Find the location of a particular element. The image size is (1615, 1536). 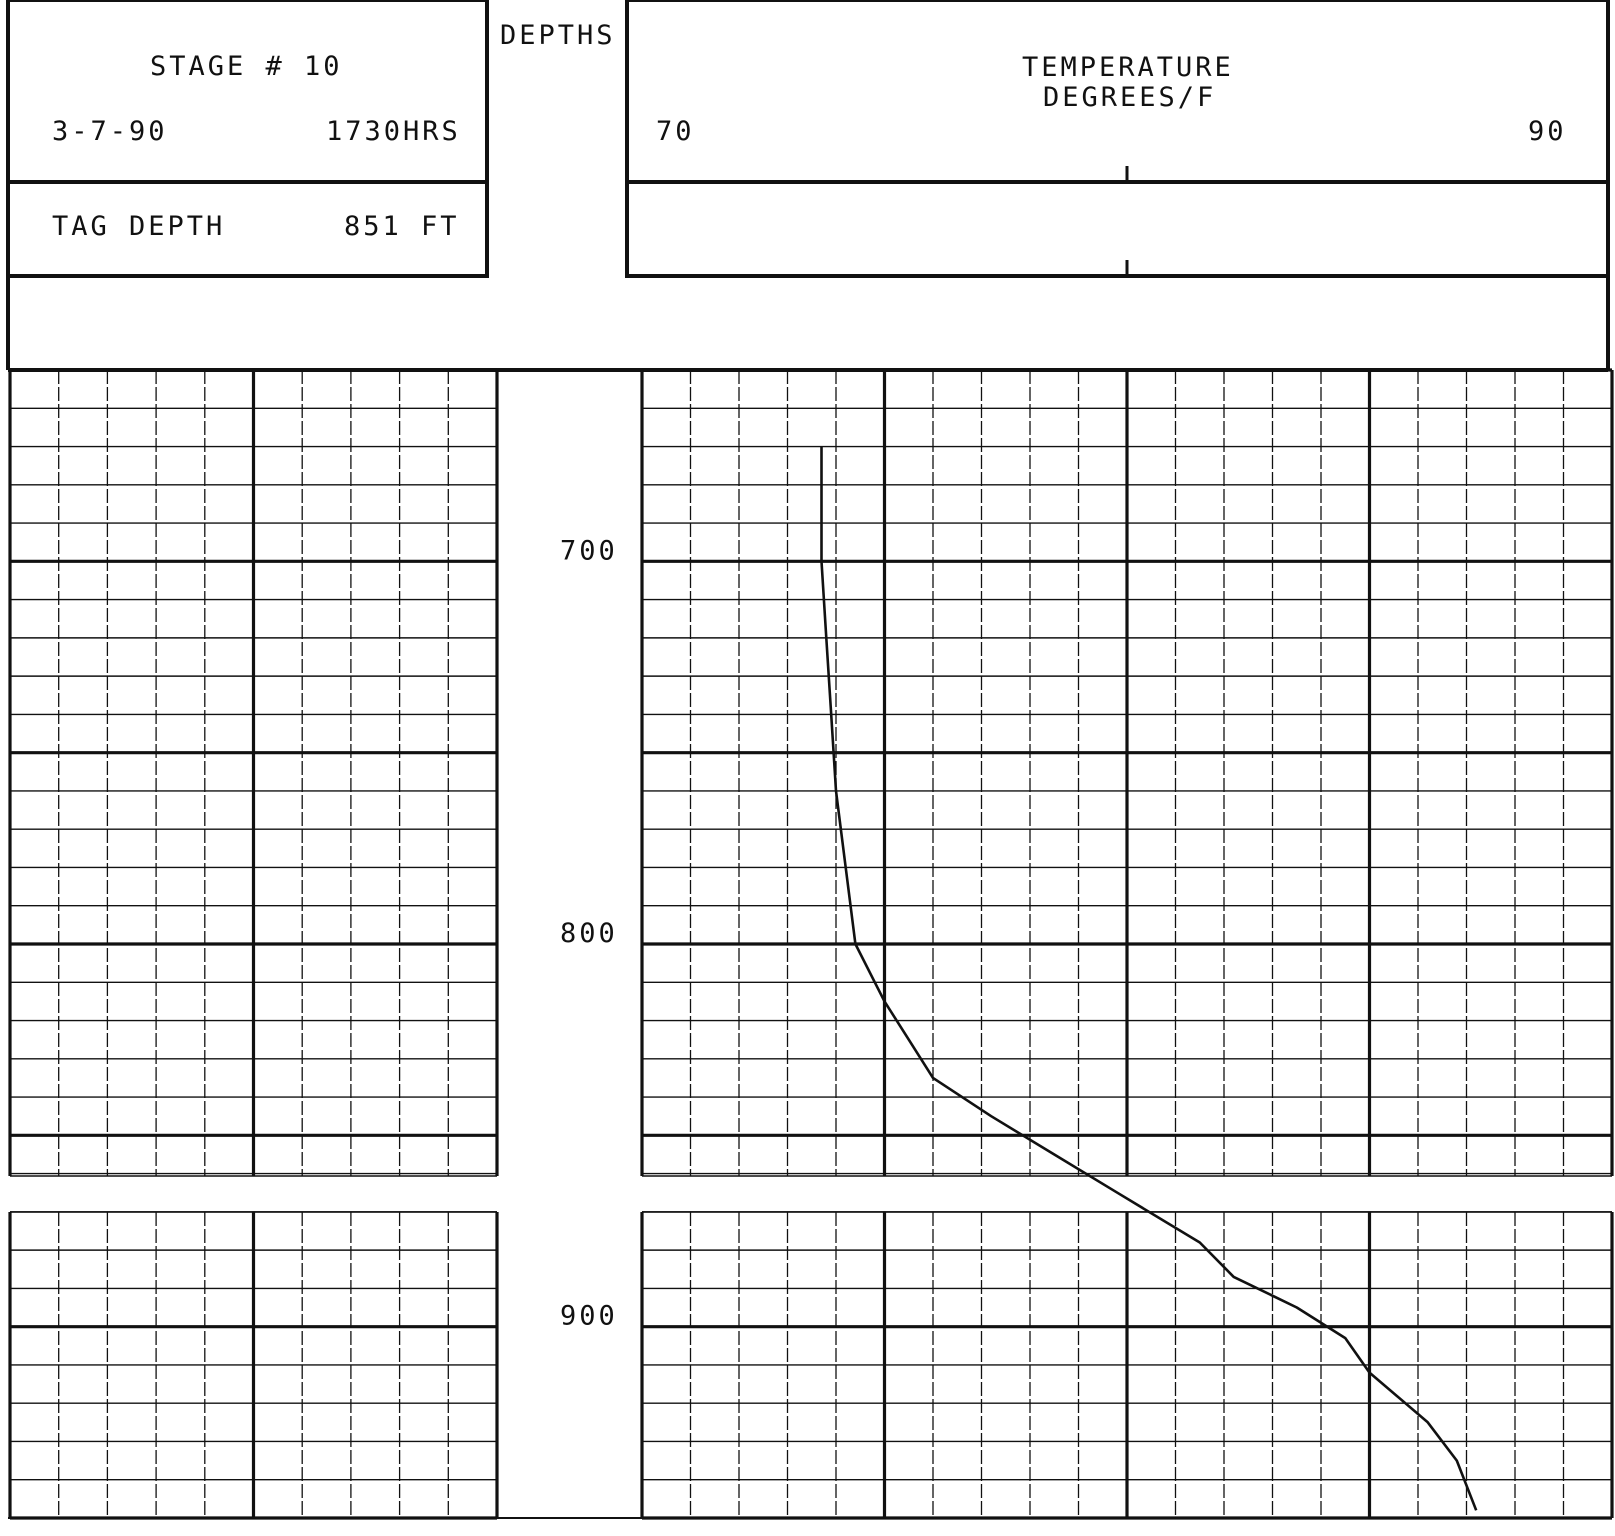

tag-depth-value: 851 FT is located at coordinates (402, 226).